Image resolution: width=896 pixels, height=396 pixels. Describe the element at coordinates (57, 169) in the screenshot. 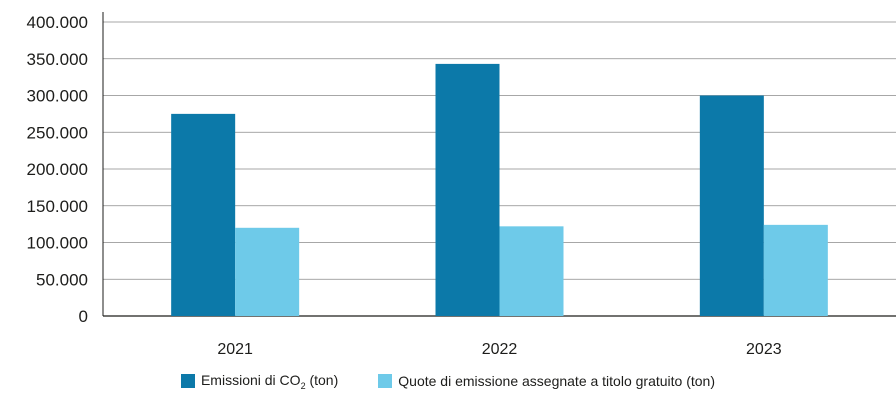

I see `y-tick-label: 200.000` at that location.